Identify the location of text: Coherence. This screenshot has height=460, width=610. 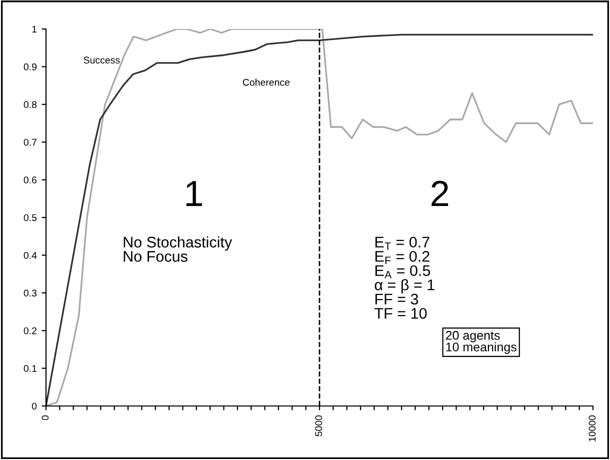
(266, 82).